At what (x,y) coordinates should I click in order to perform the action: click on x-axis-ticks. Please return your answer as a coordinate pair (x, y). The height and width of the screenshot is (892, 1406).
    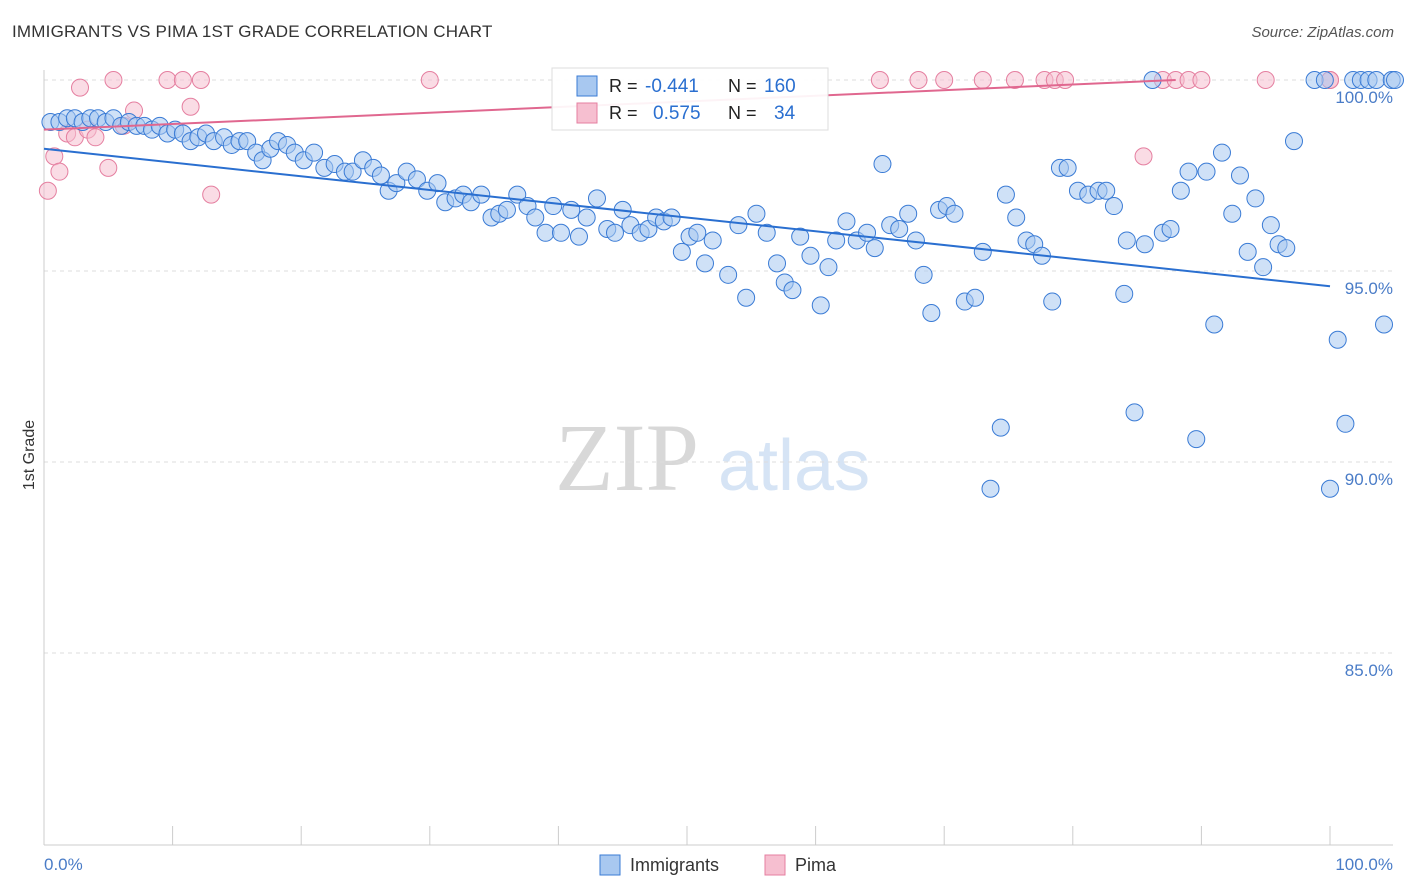
    Looking at the image, I should click on (687, 835).